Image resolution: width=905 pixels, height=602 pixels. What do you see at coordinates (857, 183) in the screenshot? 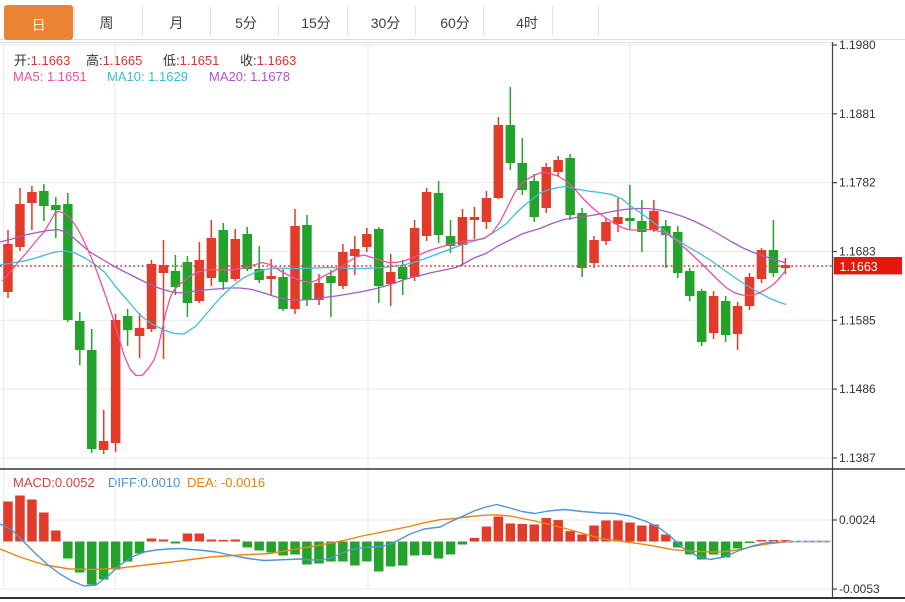
I see `svg-text: 1.1782` at bounding box center [857, 183].